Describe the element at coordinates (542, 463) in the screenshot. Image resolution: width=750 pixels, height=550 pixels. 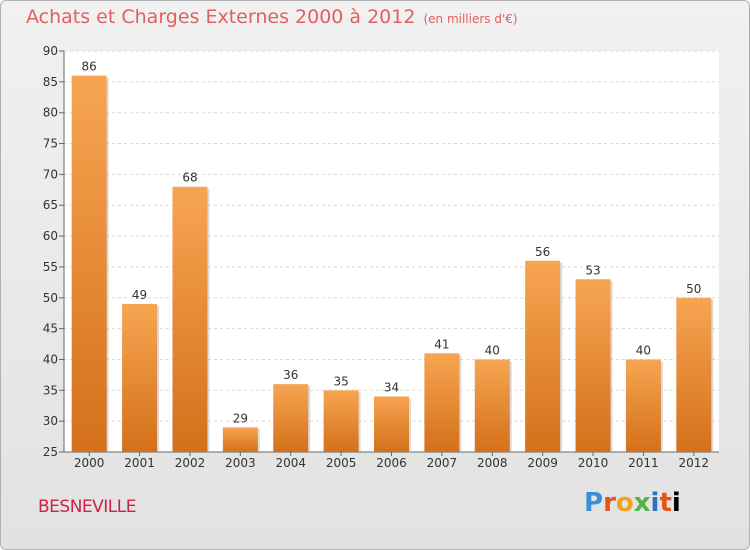
I see `x-tick-label: 2009` at that location.